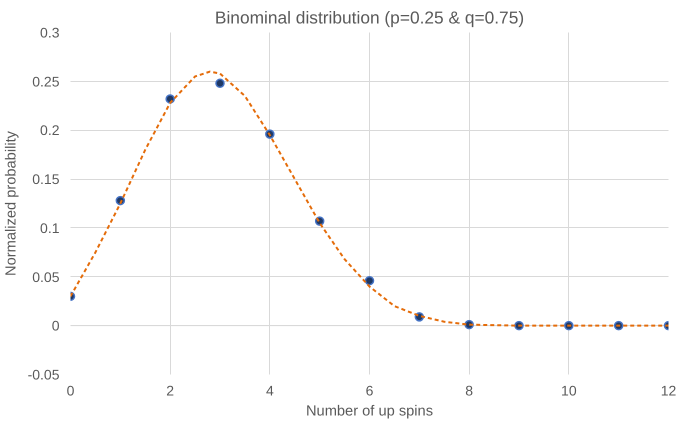 Image resolution: width=684 pixels, height=422 pixels. Describe the element at coordinates (50, 228) in the screenshot. I see `y-tick-label: 0.1` at that location.